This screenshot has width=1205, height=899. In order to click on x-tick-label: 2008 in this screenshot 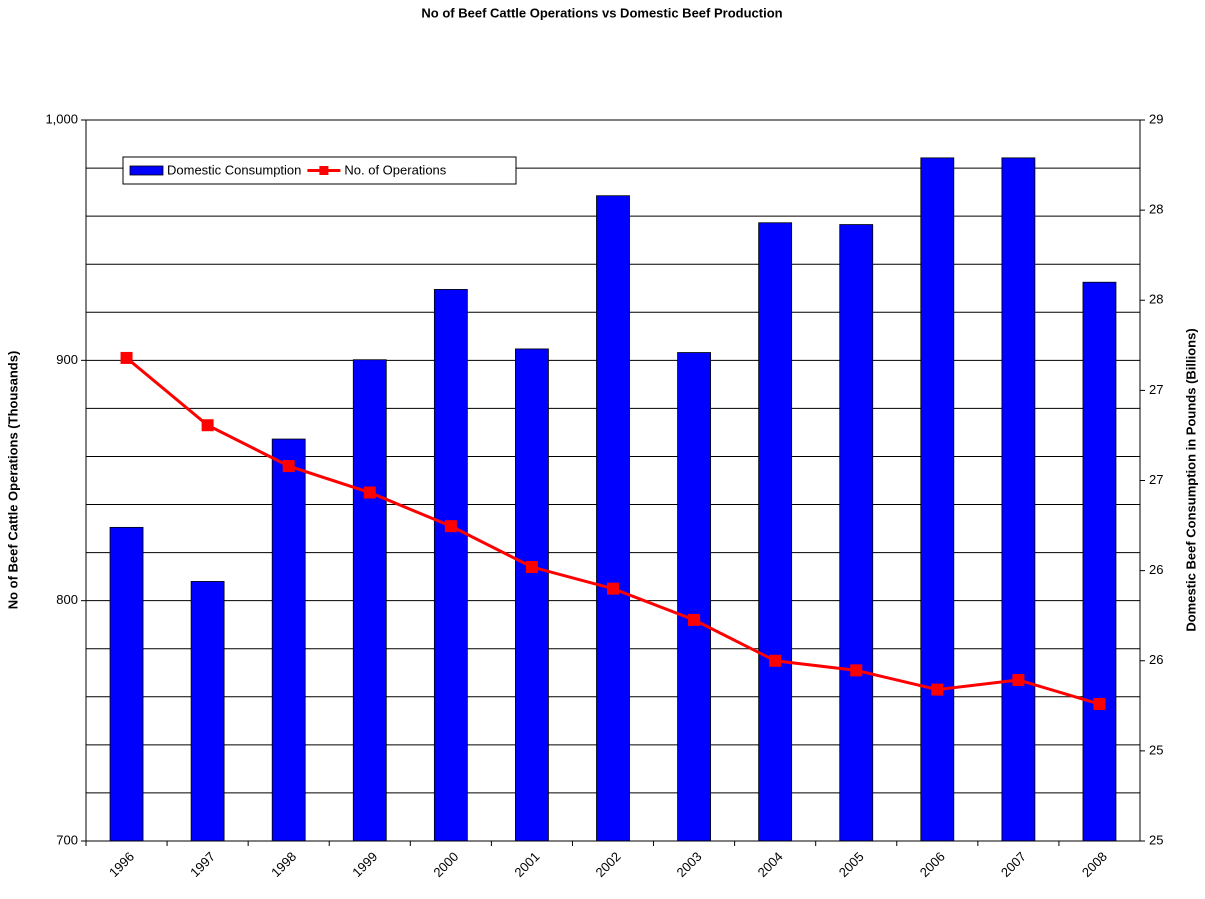, I will do `click(1094, 864)`.